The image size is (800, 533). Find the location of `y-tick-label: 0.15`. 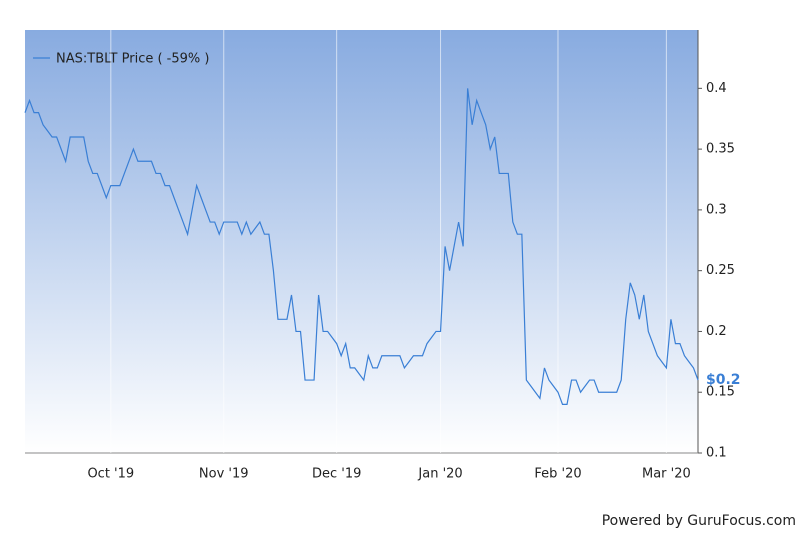

y-tick-label: 0.15 is located at coordinates (720, 392).